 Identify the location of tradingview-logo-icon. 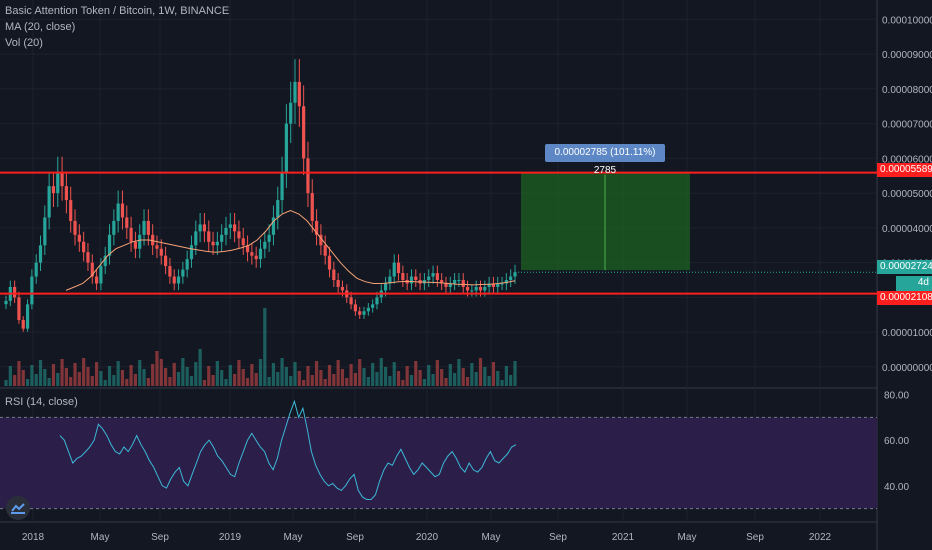
(18, 508).